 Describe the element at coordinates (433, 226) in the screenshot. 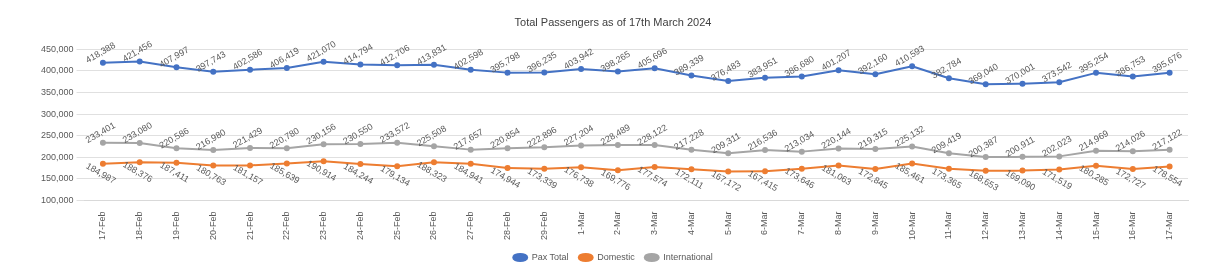

I see `x-tick-label: 26-Feb` at that location.